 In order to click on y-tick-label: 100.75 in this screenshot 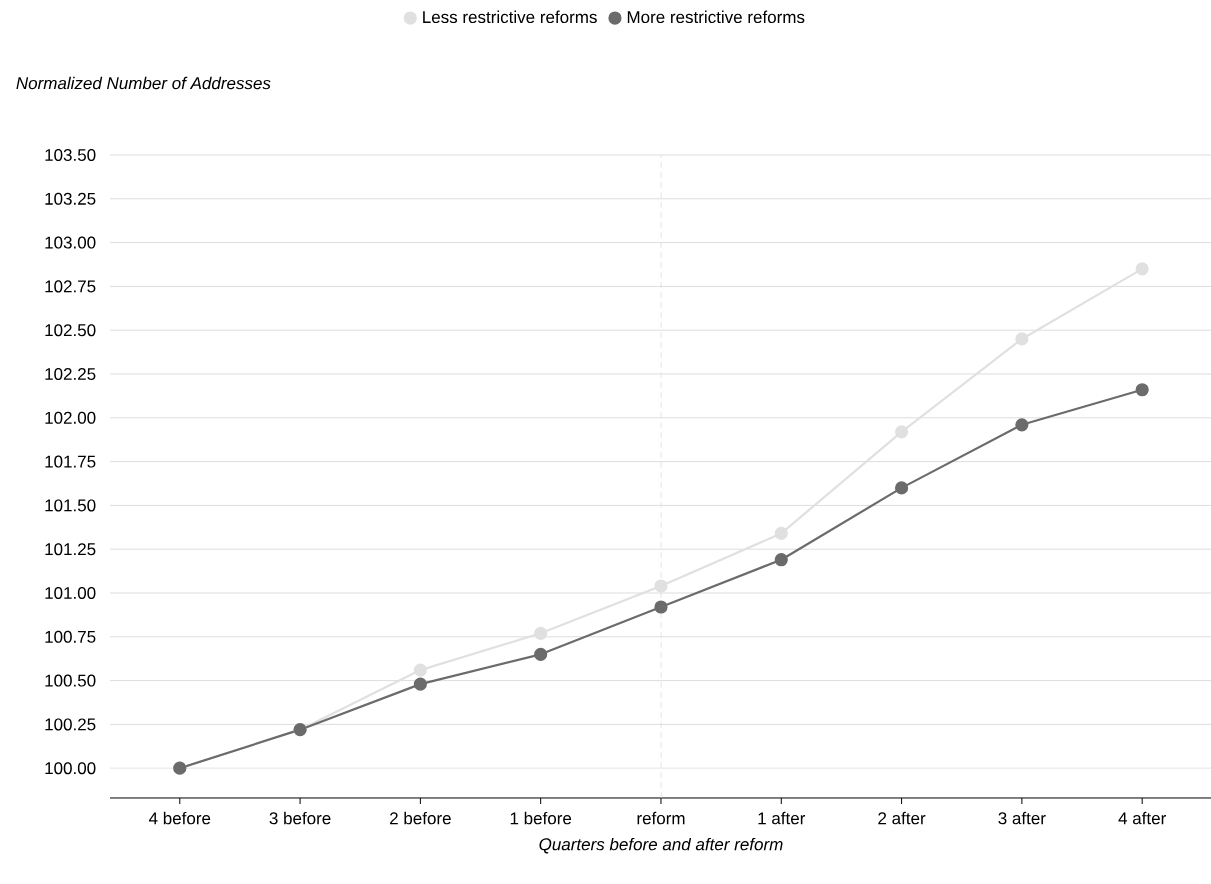, I will do `click(70, 636)`.